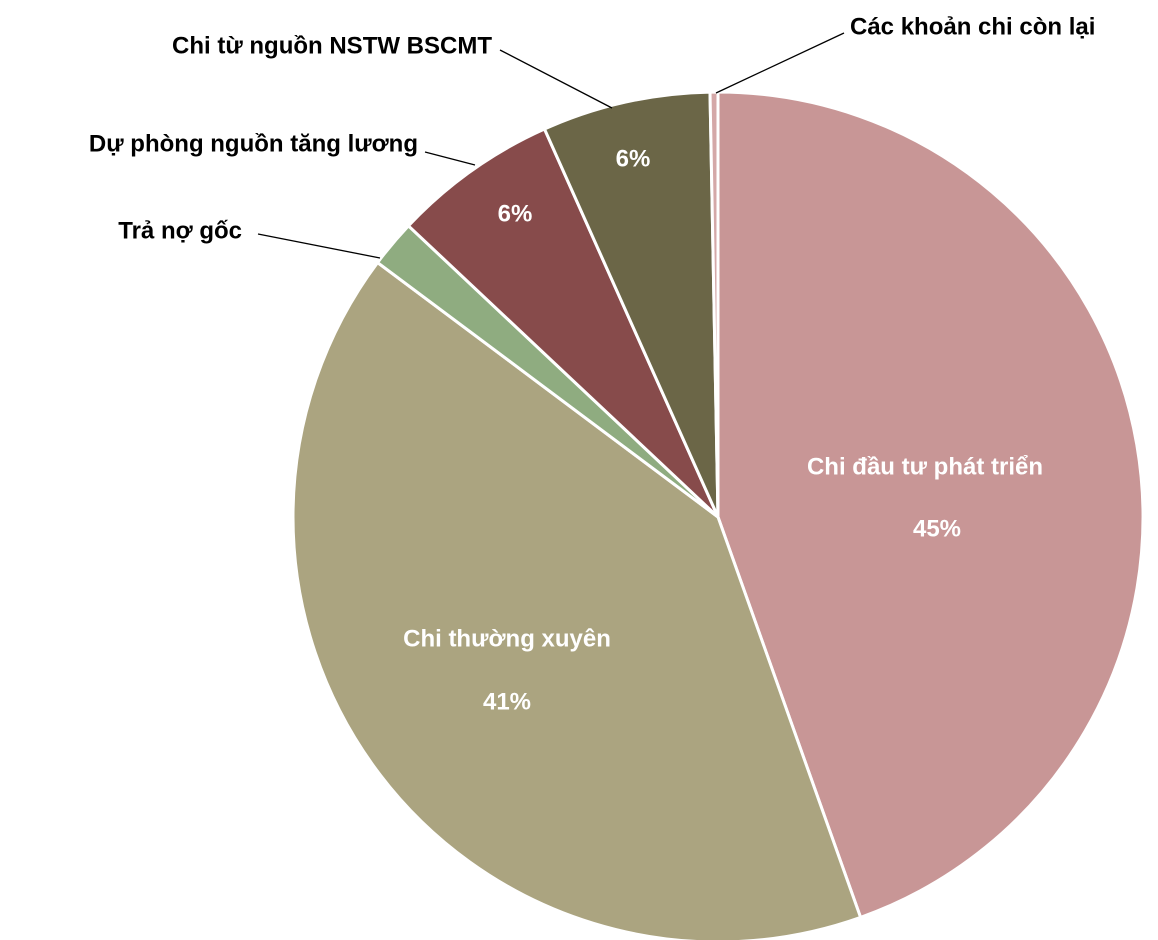  What do you see at coordinates (507, 701) in the screenshot?
I see `value-label: 41%` at bounding box center [507, 701].